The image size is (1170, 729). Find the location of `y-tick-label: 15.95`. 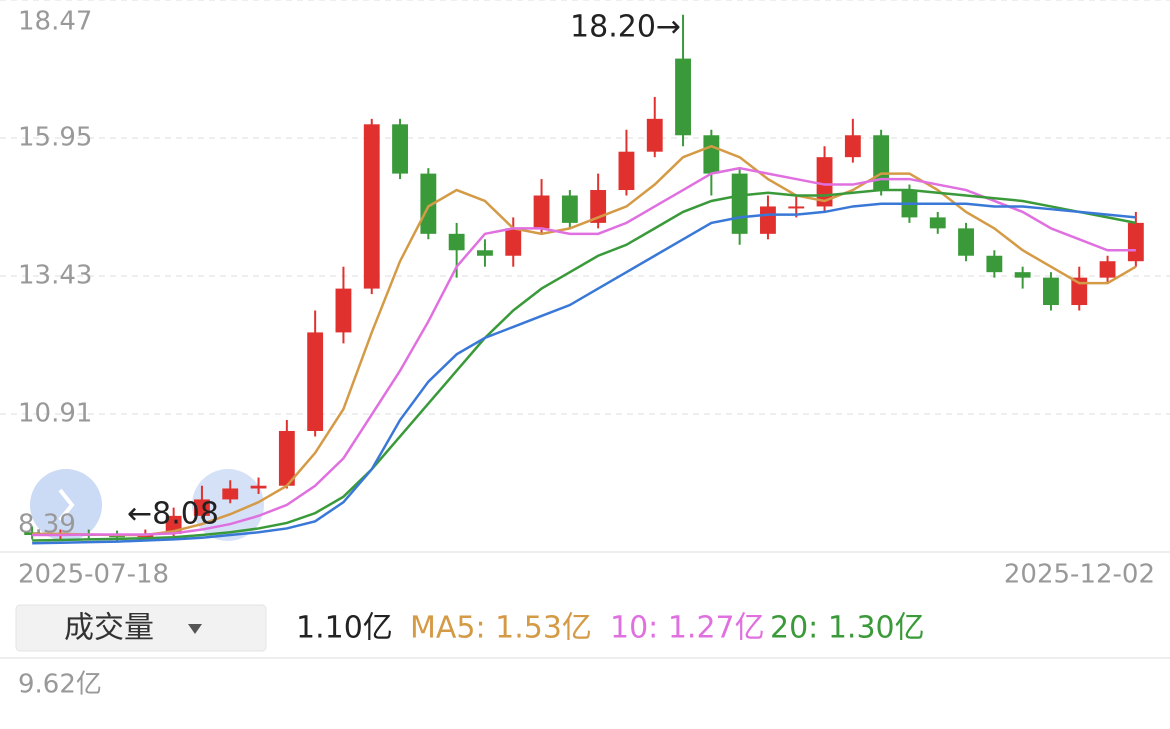

y-tick-label: 15.95 is located at coordinates (55, 138).